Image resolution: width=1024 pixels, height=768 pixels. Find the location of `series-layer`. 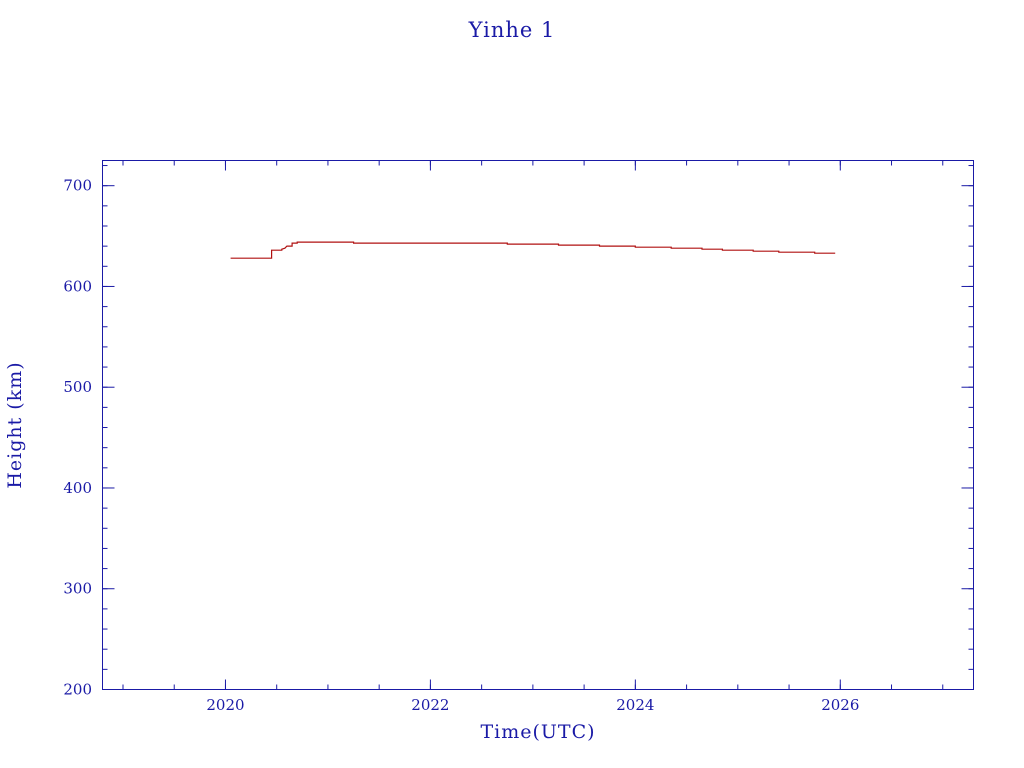

series-layer is located at coordinates (533, 250).